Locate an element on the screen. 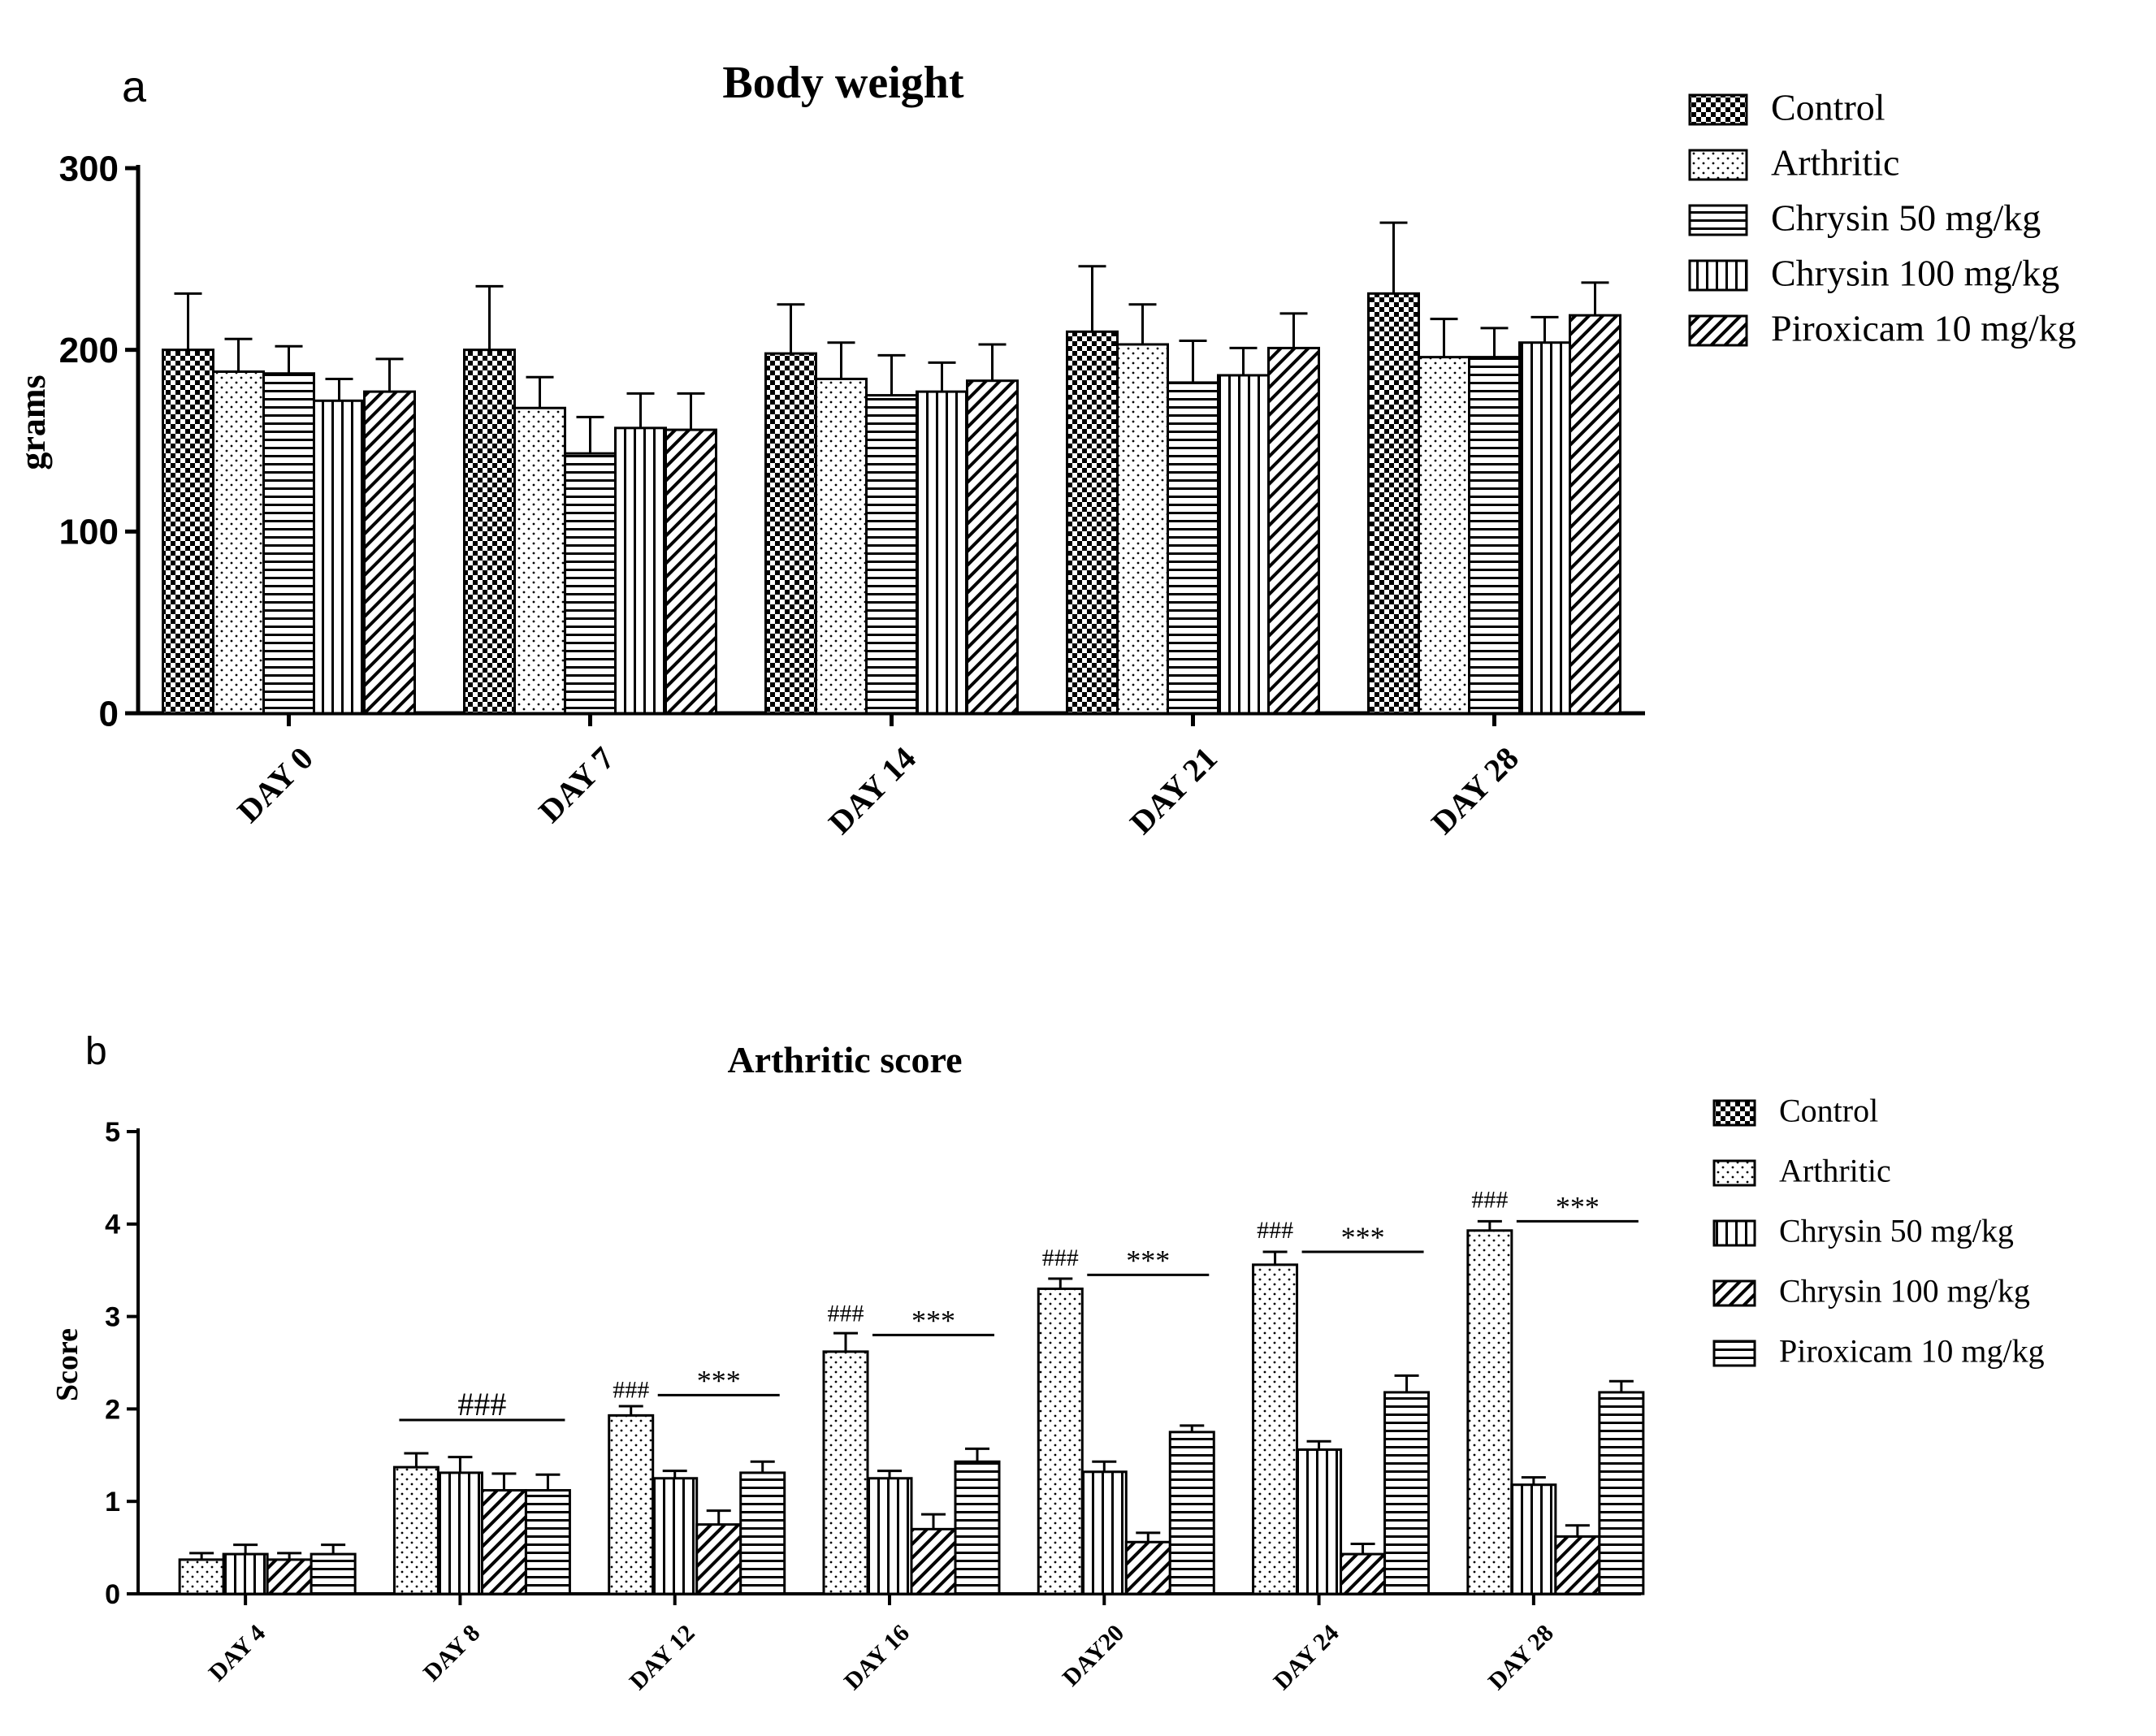 Image resolution: width=2156 pixels, height=1736 pixels. x-tick-label: DAY 0 is located at coordinates (275, 785).